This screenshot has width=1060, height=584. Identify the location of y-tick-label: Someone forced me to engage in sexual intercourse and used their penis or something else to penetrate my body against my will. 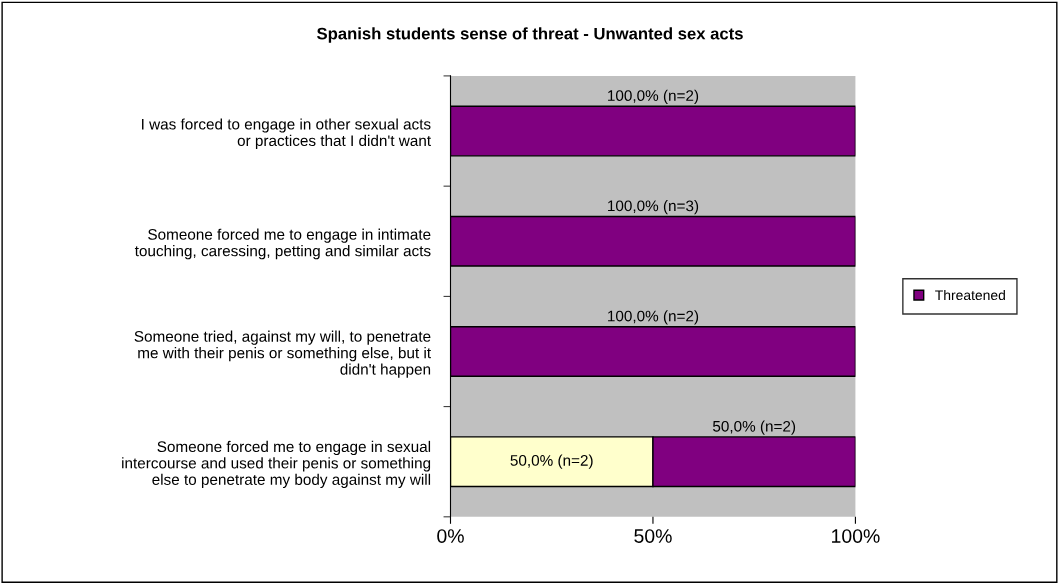
(276, 464).